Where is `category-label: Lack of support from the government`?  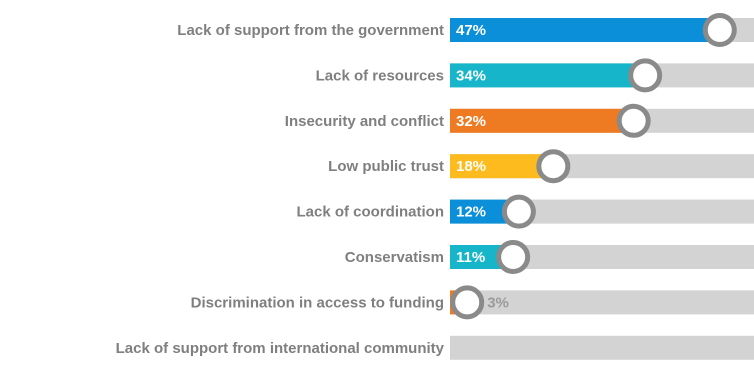 category-label: Lack of support from the government is located at coordinates (310, 30).